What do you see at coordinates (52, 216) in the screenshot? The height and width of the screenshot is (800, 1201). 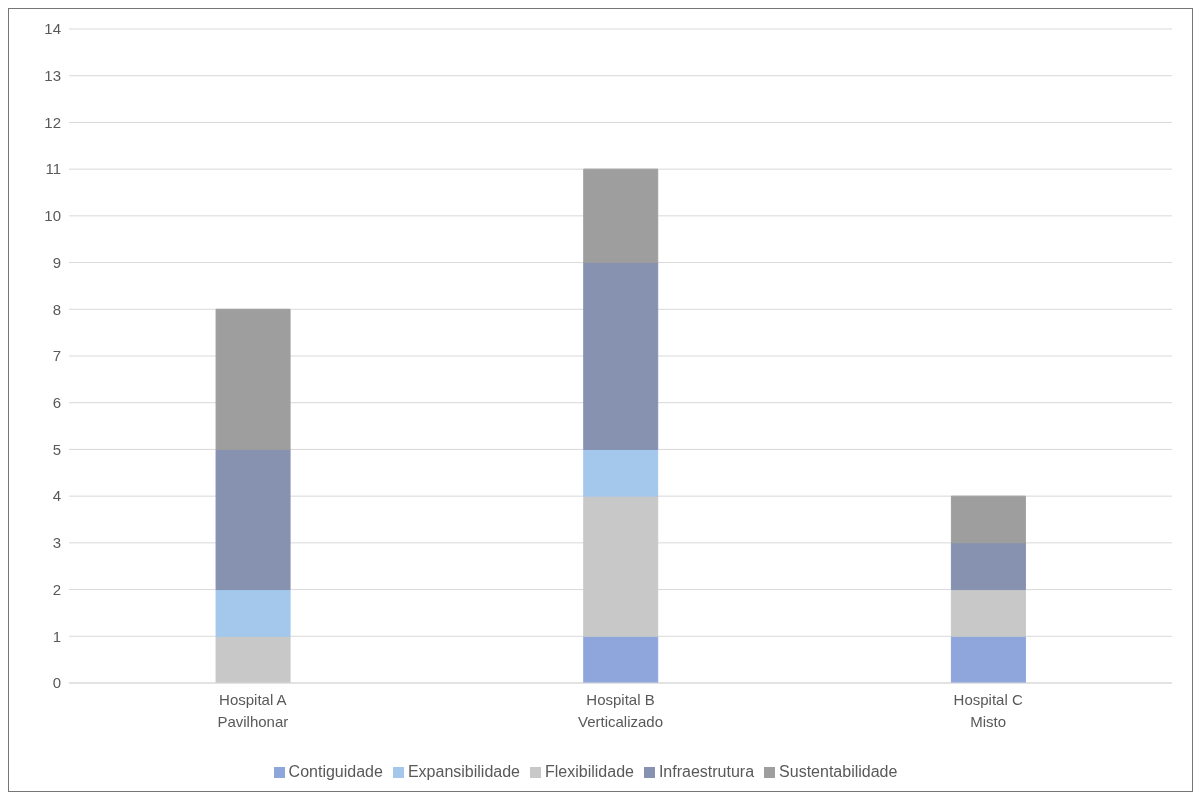 I see `y-tick-label: 10` at bounding box center [52, 216].